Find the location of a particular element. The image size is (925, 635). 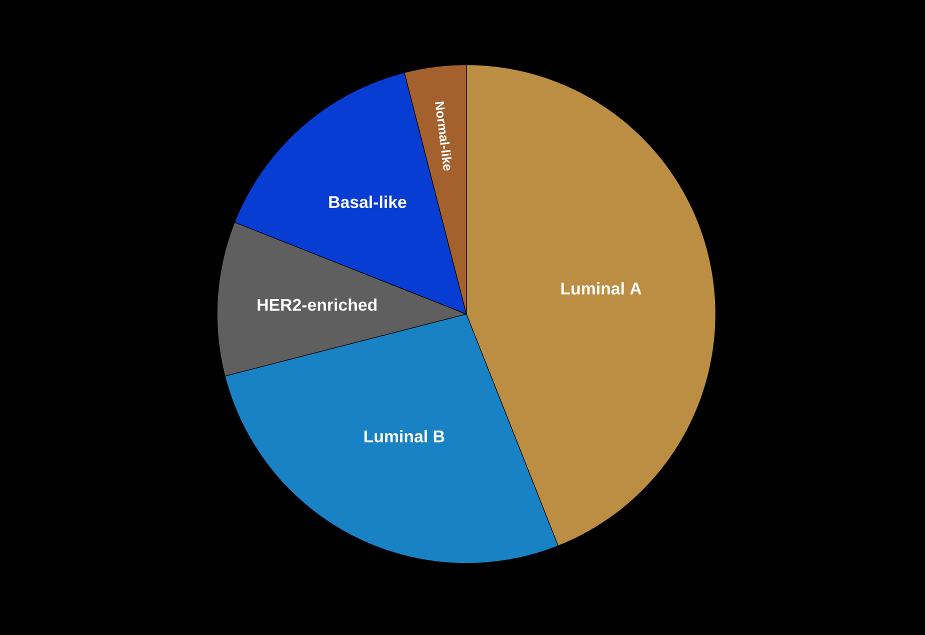

slice-label: Luminal B is located at coordinates (404, 436).